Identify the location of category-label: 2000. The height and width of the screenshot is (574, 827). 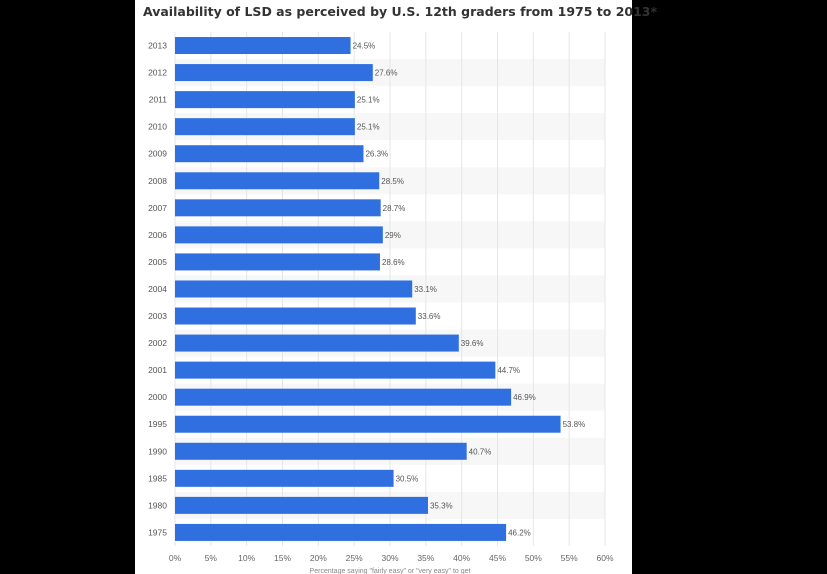
(157, 397).